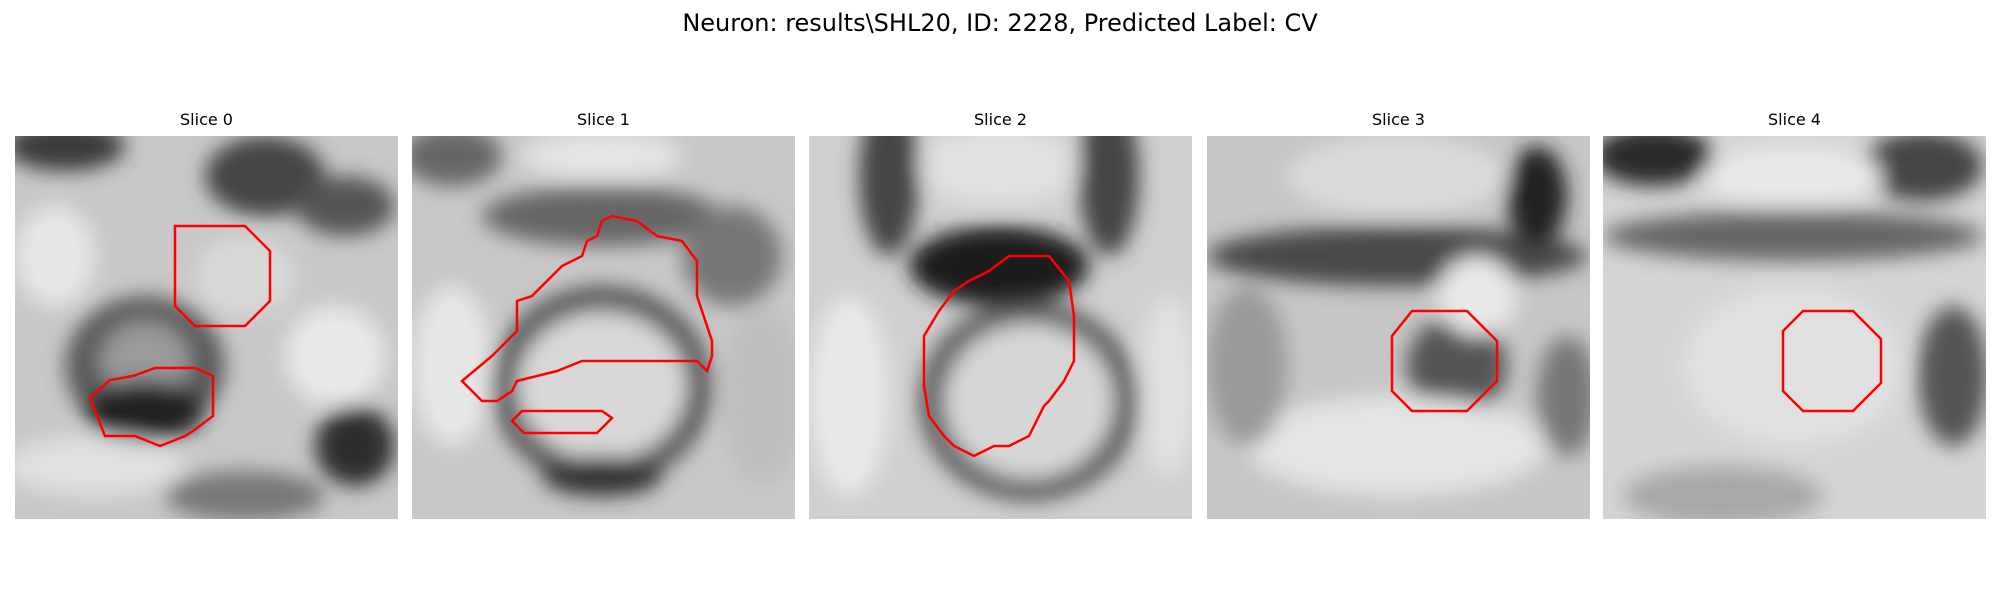 This screenshot has width=2000, height=600. Describe the element at coordinates (1794, 119) in the screenshot. I see `slice-title-4: Slice 4` at that location.